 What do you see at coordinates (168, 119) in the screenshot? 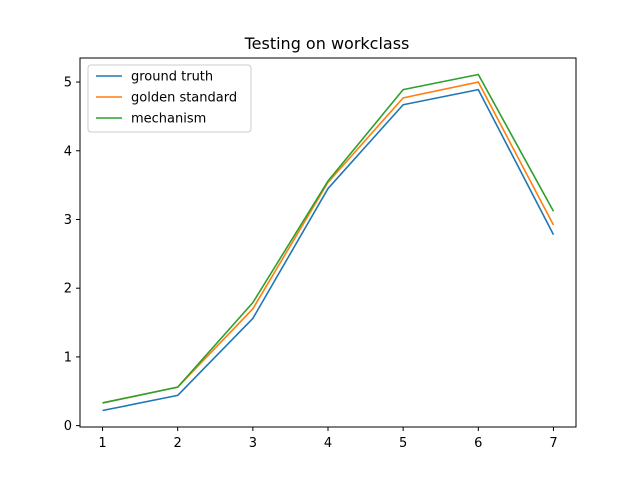
I see `legend-label-mechanism: mechanism` at bounding box center [168, 119].